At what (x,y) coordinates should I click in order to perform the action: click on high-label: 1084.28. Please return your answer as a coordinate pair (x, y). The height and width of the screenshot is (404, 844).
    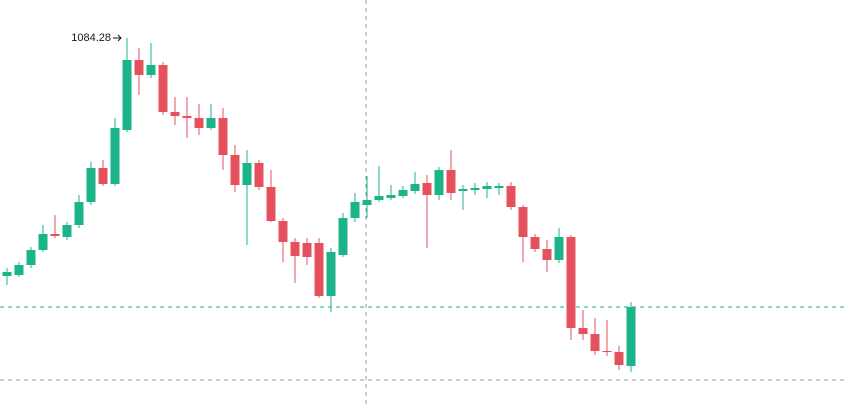
    Looking at the image, I should click on (91, 38).